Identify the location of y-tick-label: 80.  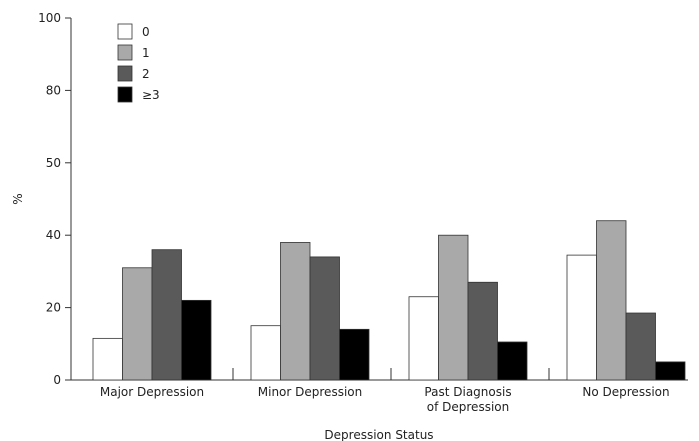
(53, 90).